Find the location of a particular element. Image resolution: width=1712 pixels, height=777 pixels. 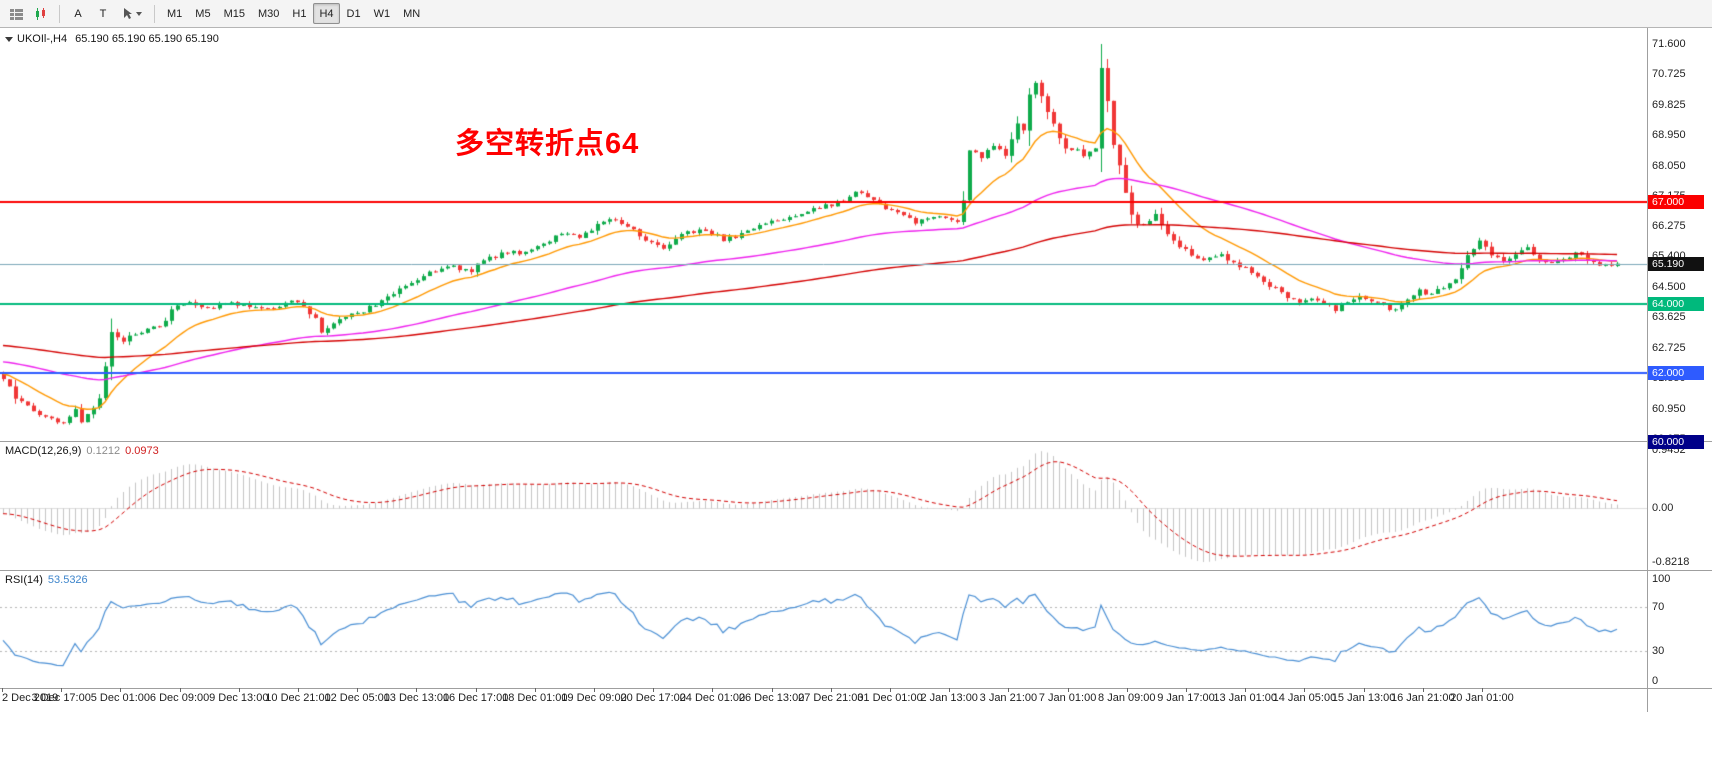

timeframe-button-d1: D1 is located at coordinates (353, 13).